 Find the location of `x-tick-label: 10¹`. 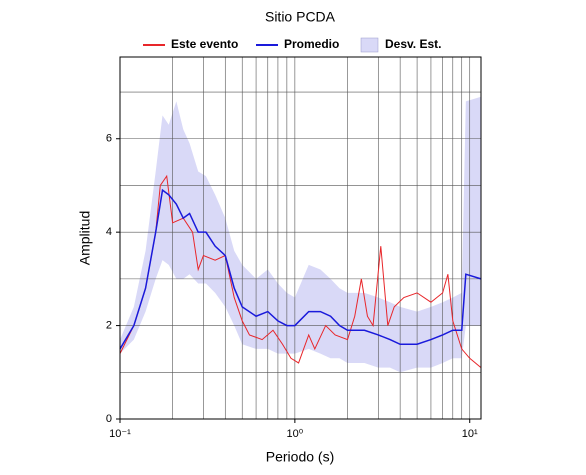

x-tick-label: 10¹ is located at coordinates (470, 434).